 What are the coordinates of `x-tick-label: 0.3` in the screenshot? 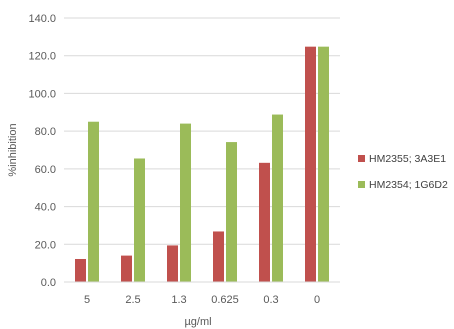 It's located at (270, 300).